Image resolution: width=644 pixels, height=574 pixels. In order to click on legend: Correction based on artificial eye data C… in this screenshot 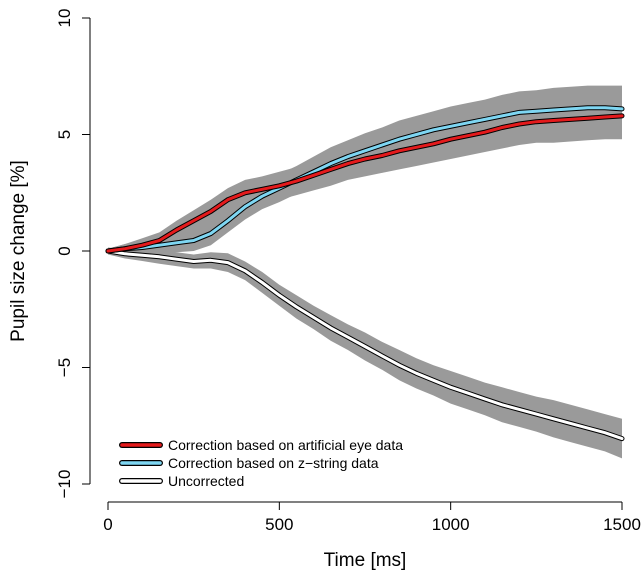, I will do `click(261, 463)`.